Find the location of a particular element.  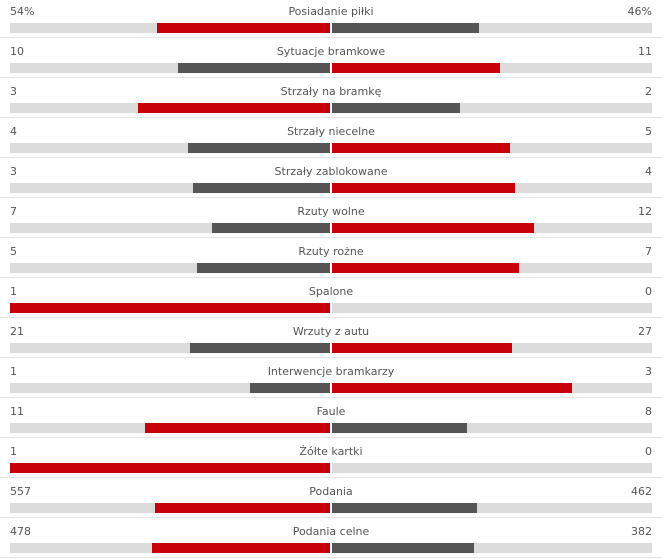

home-stat-value: 557 is located at coordinates (20, 491).